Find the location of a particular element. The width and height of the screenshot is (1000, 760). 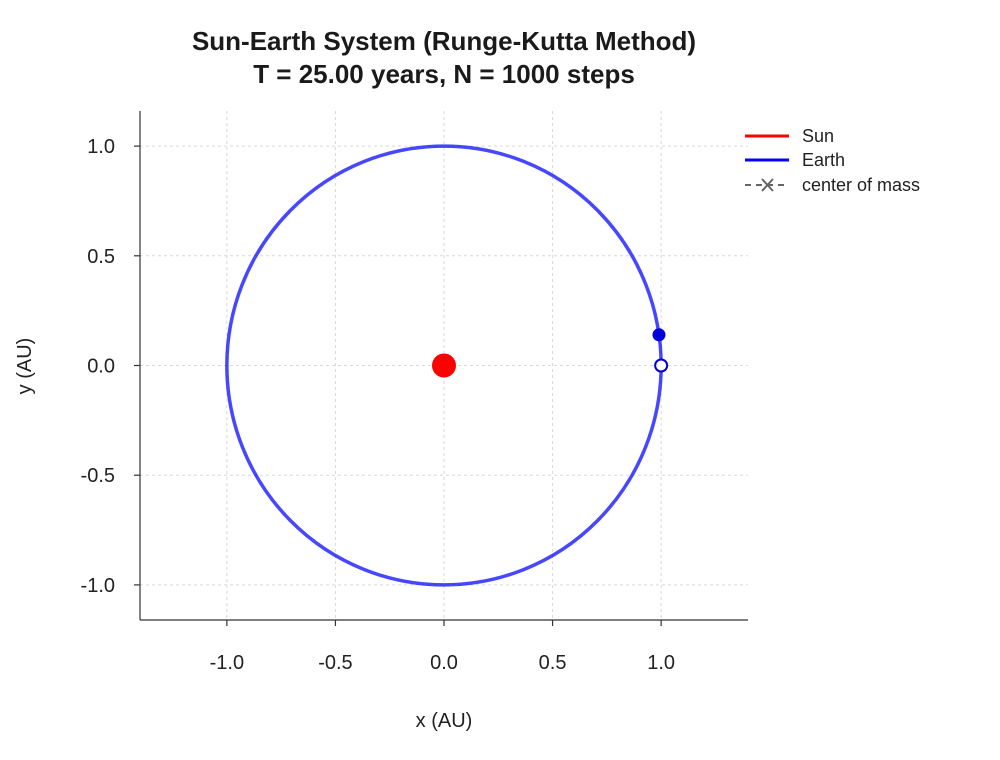

x-tick-label-4: 1.0 is located at coordinates (661, 663).